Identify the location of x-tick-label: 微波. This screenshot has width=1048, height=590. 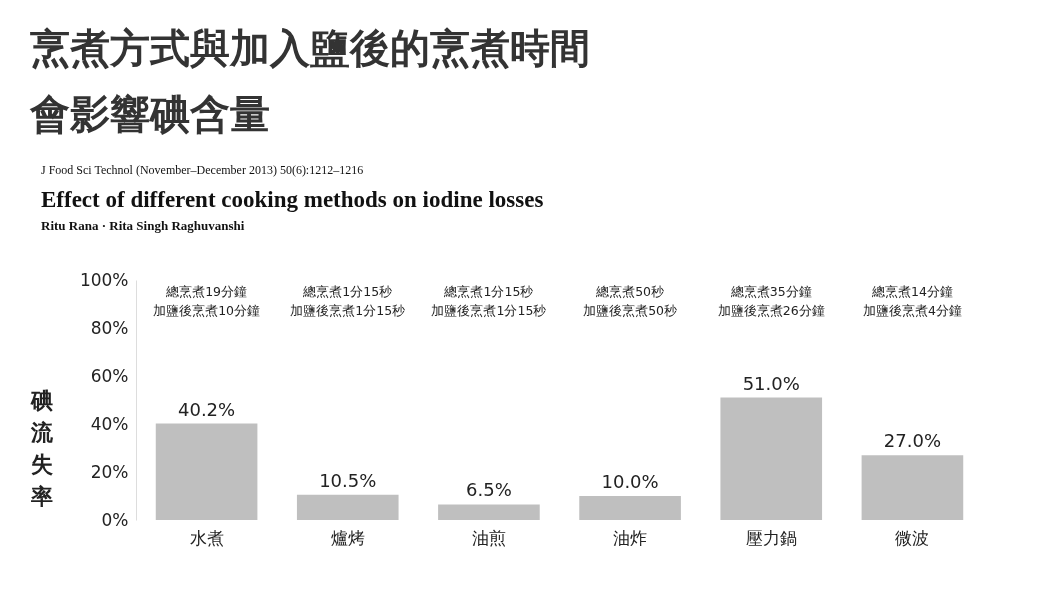
(912, 537).